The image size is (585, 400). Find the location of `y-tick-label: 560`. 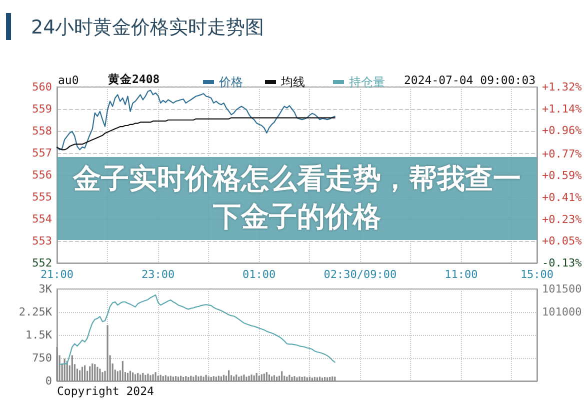

y-tick-label: 560 is located at coordinates (42, 87).